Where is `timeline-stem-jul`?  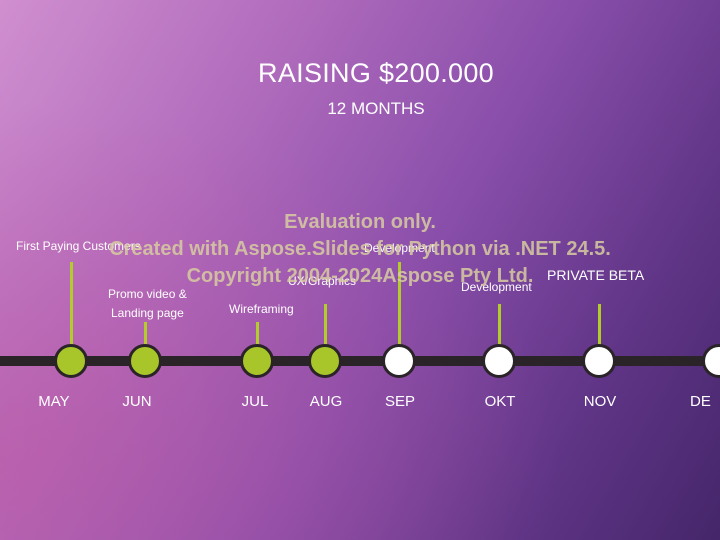 timeline-stem-jul is located at coordinates (257, 340).